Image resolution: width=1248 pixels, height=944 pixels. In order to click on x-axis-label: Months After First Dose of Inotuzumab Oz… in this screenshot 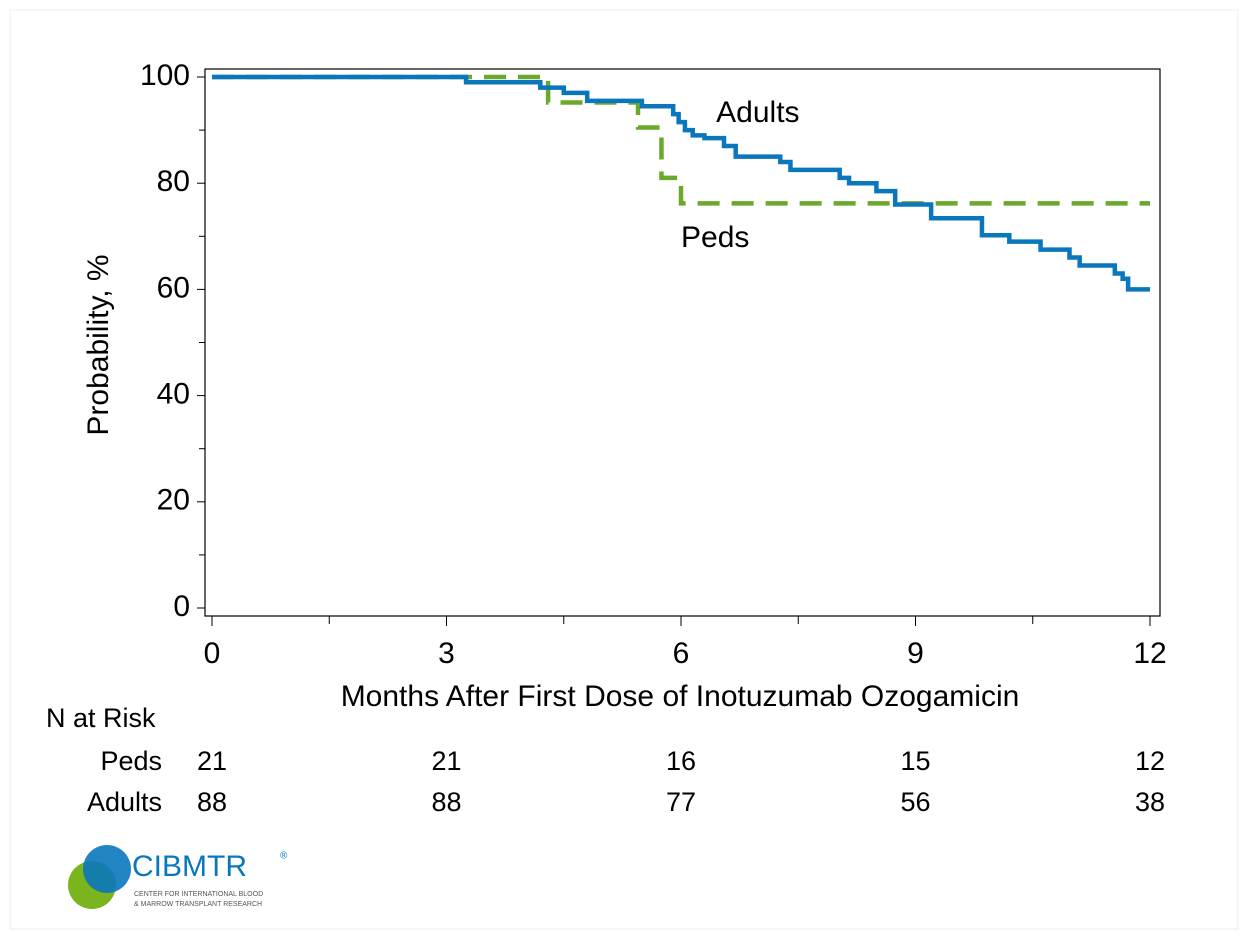, I will do `click(680, 696)`.